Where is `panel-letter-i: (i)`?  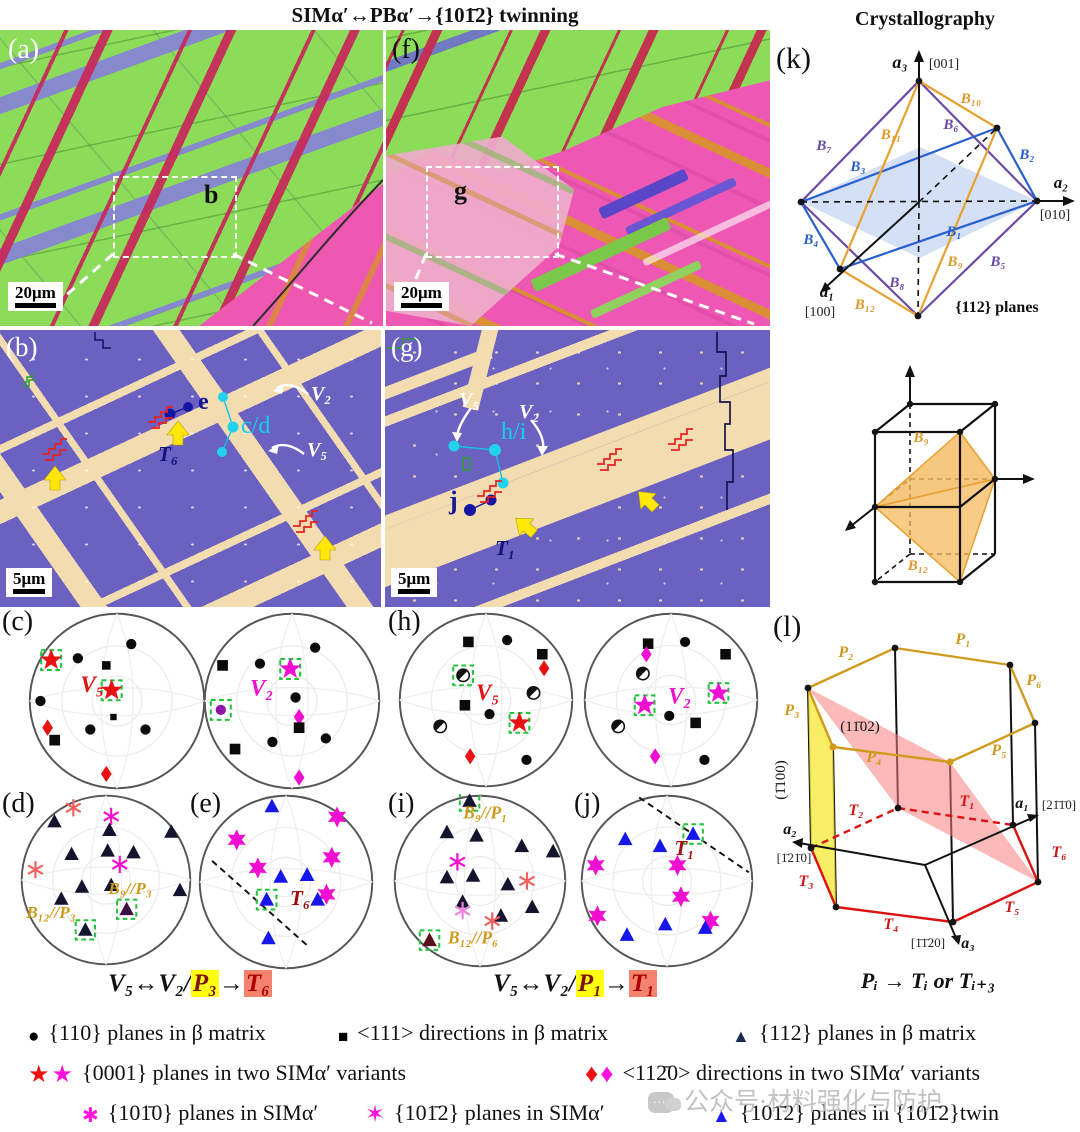
panel-letter-i: (i) is located at coordinates (401, 803).